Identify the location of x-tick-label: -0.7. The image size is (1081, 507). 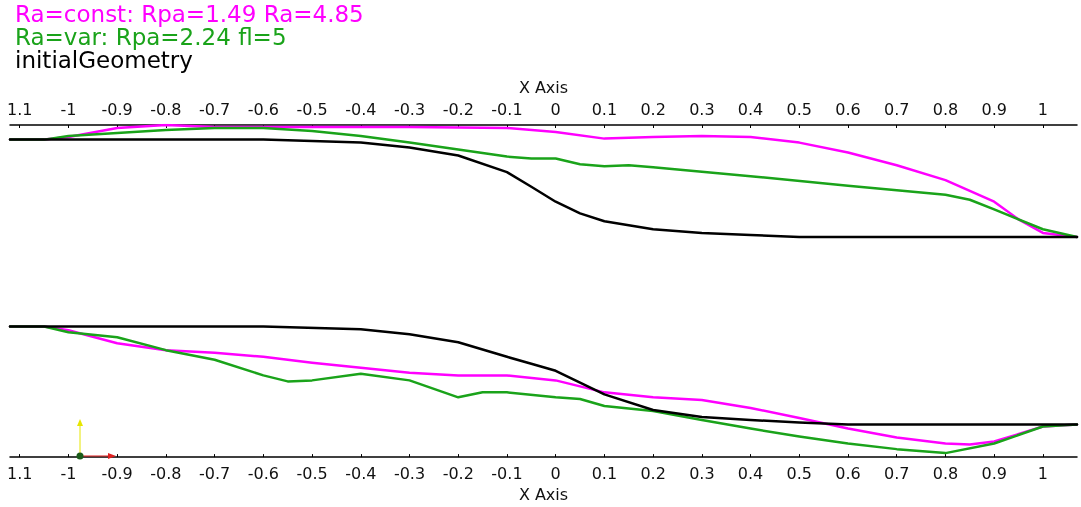
(215, 473).